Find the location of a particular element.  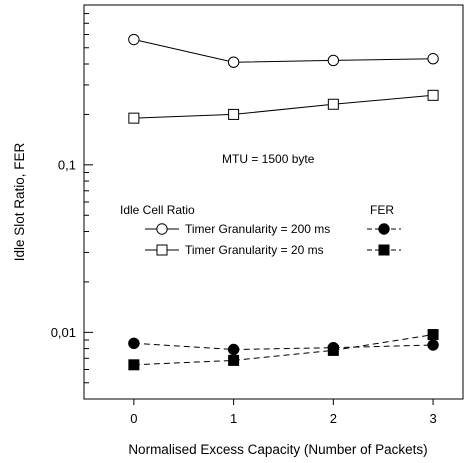

series-fer20 is located at coordinates (283, 350).